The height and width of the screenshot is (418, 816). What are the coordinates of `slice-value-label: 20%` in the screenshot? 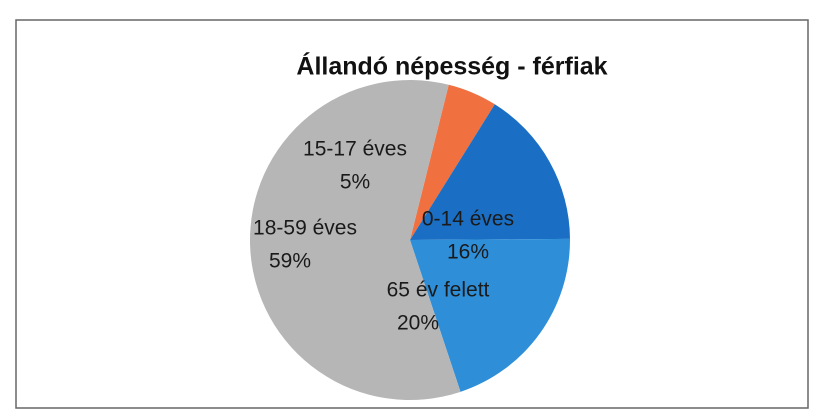 It's located at (418, 323).